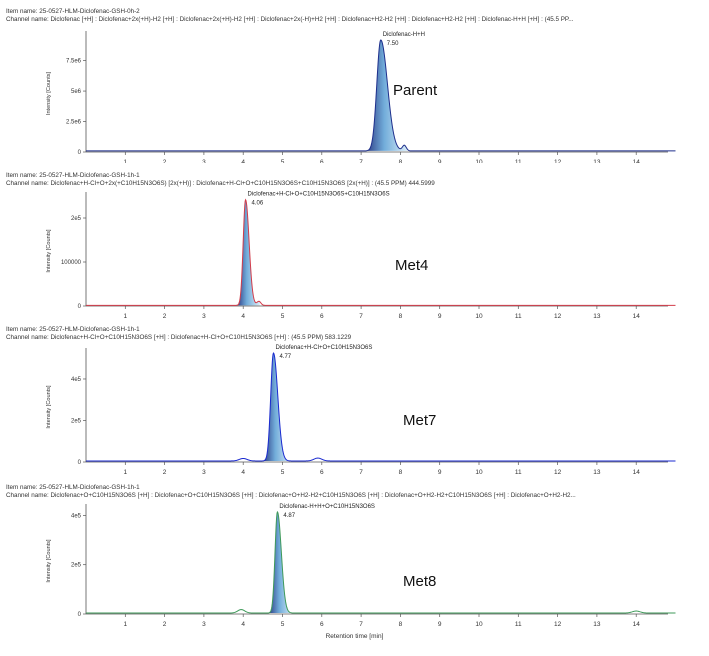 This screenshot has width=709, height=656. What do you see at coordinates (327, 507) in the screenshot?
I see `peak-label: Diclofenac-H+H+O+C10H15N3O6S` at bounding box center [327, 507].